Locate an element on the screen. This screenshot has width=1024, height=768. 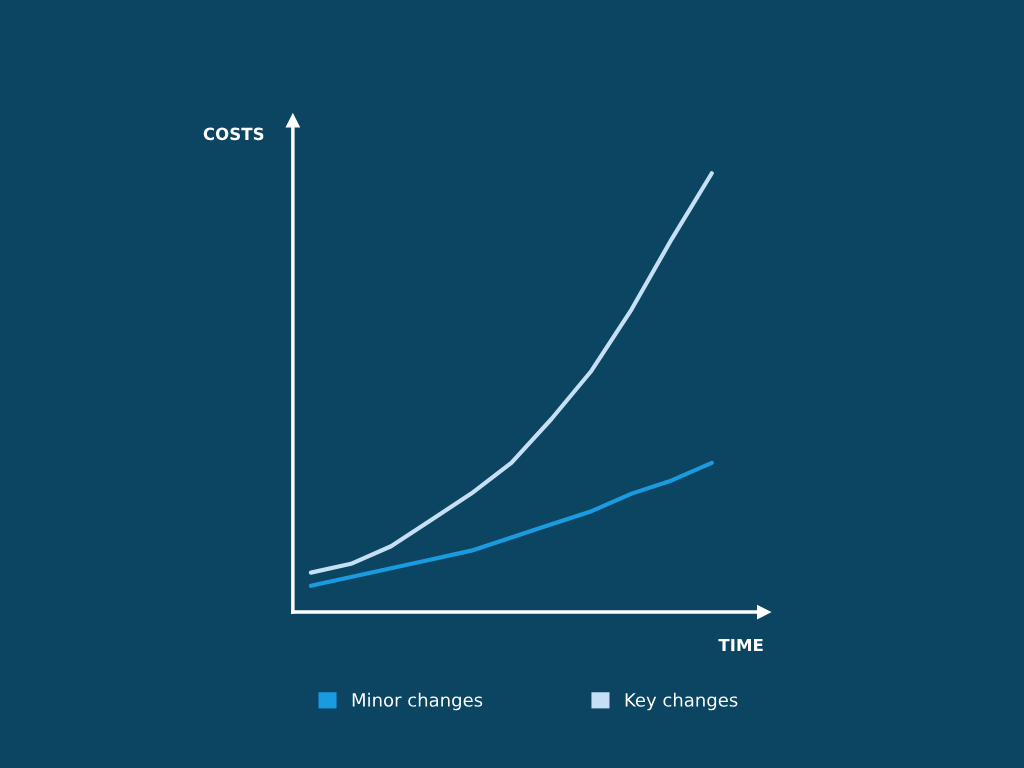
legend-label: Minor changes is located at coordinates (417, 701).